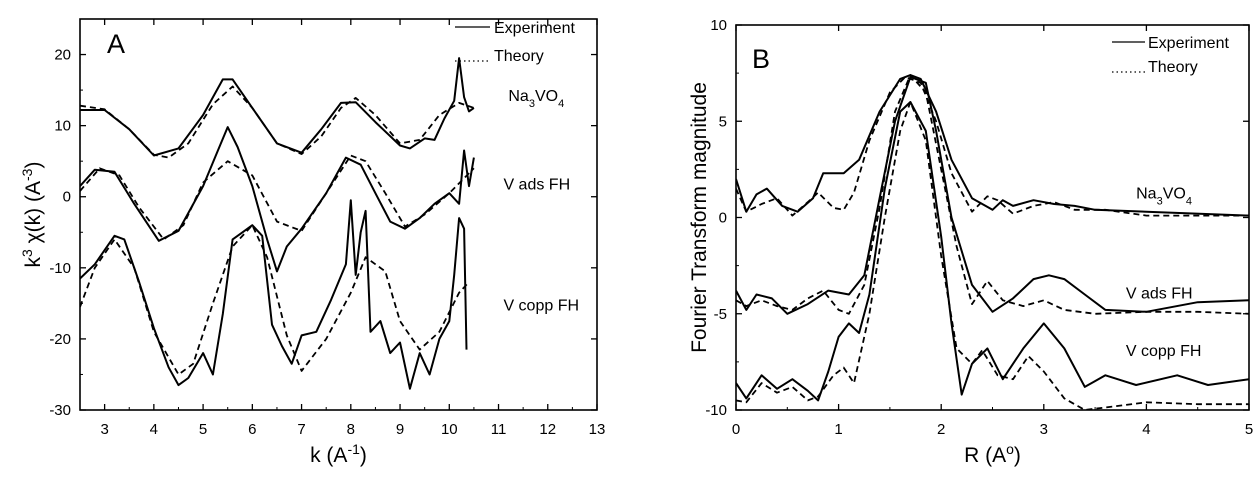 The height and width of the screenshot is (477, 1254). Describe the element at coordinates (761, 59) in the screenshot. I see `panel-letter: B` at that location.